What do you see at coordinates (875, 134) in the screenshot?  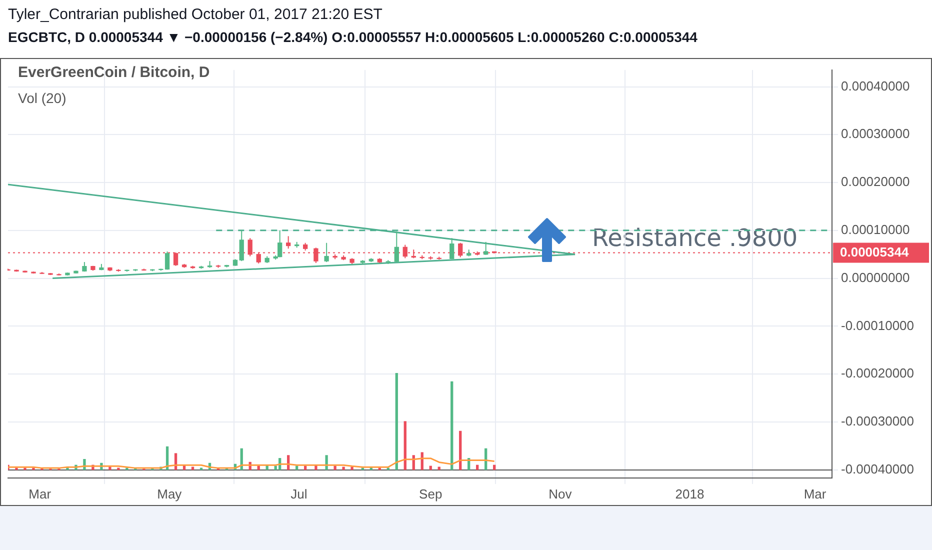 I see `y-tick-label: 0.00030000` at bounding box center [875, 134].